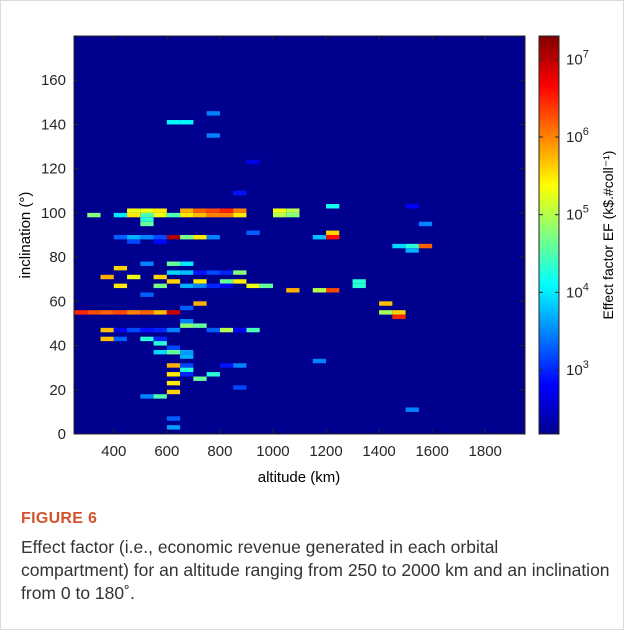 This screenshot has height=630, width=624. I want to click on y-tick-label: 120, so click(53, 169).